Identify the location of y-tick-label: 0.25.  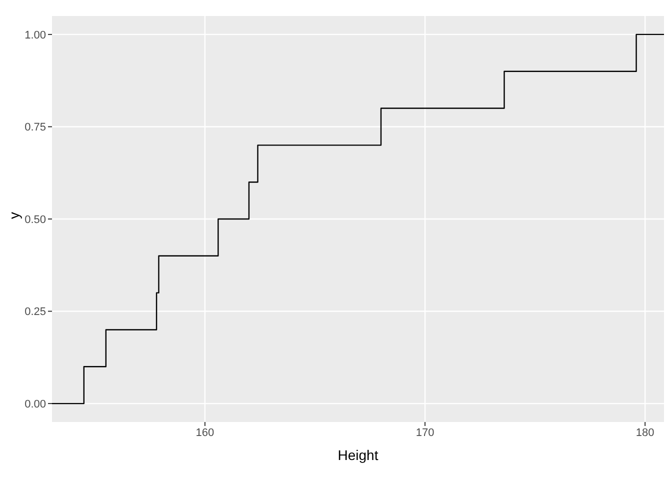
(35, 312).